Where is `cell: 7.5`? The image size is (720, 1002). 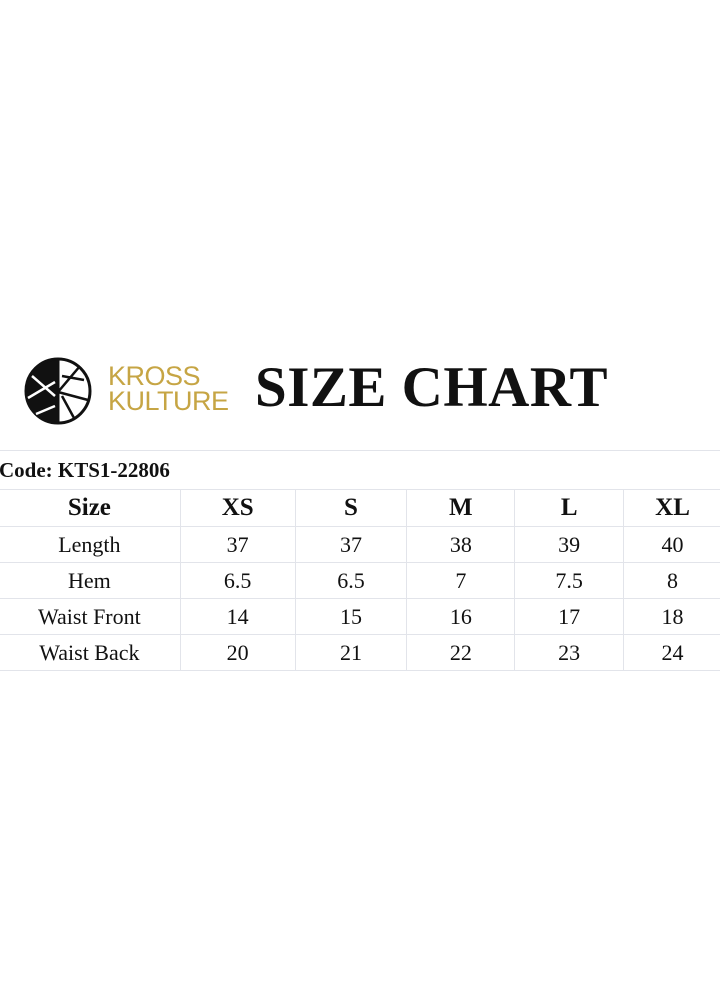 cell: 7.5 is located at coordinates (569, 580).